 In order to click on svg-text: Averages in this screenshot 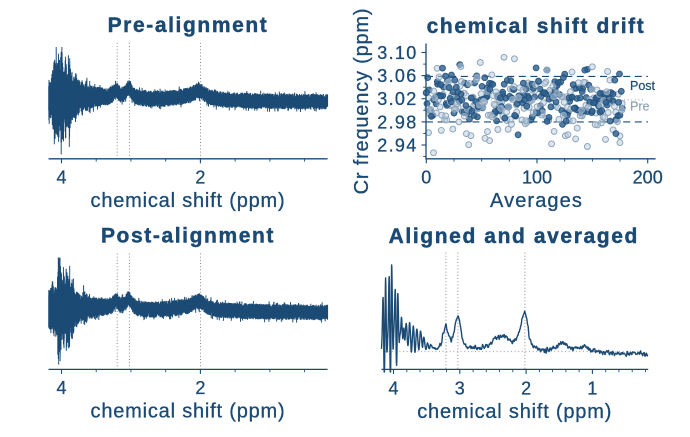, I will do `click(536, 201)`.